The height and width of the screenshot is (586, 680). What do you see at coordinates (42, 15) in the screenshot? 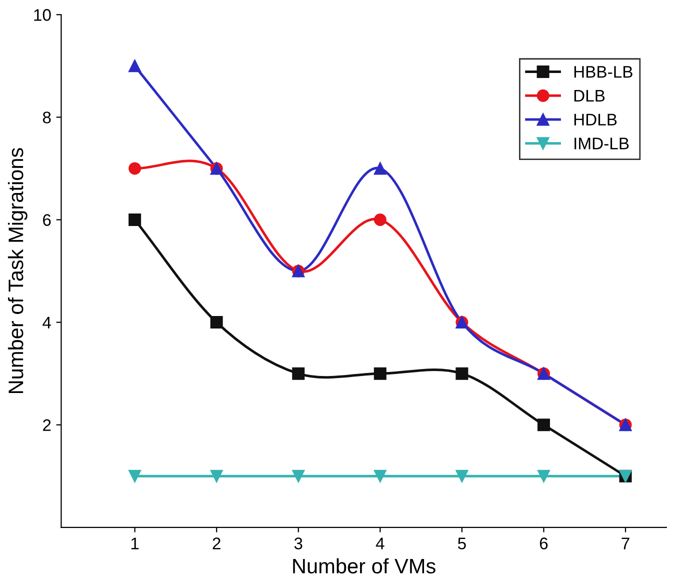
I see `y-tick-label: 10` at bounding box center [42, 15].